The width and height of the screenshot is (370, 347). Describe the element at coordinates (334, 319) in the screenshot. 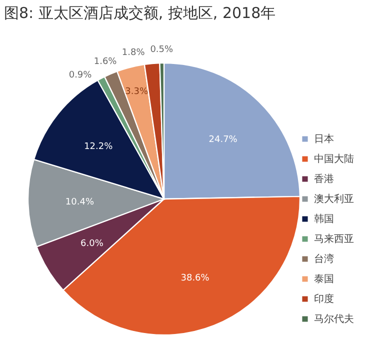

I see `legend-label: 马尔代夫` at that location.